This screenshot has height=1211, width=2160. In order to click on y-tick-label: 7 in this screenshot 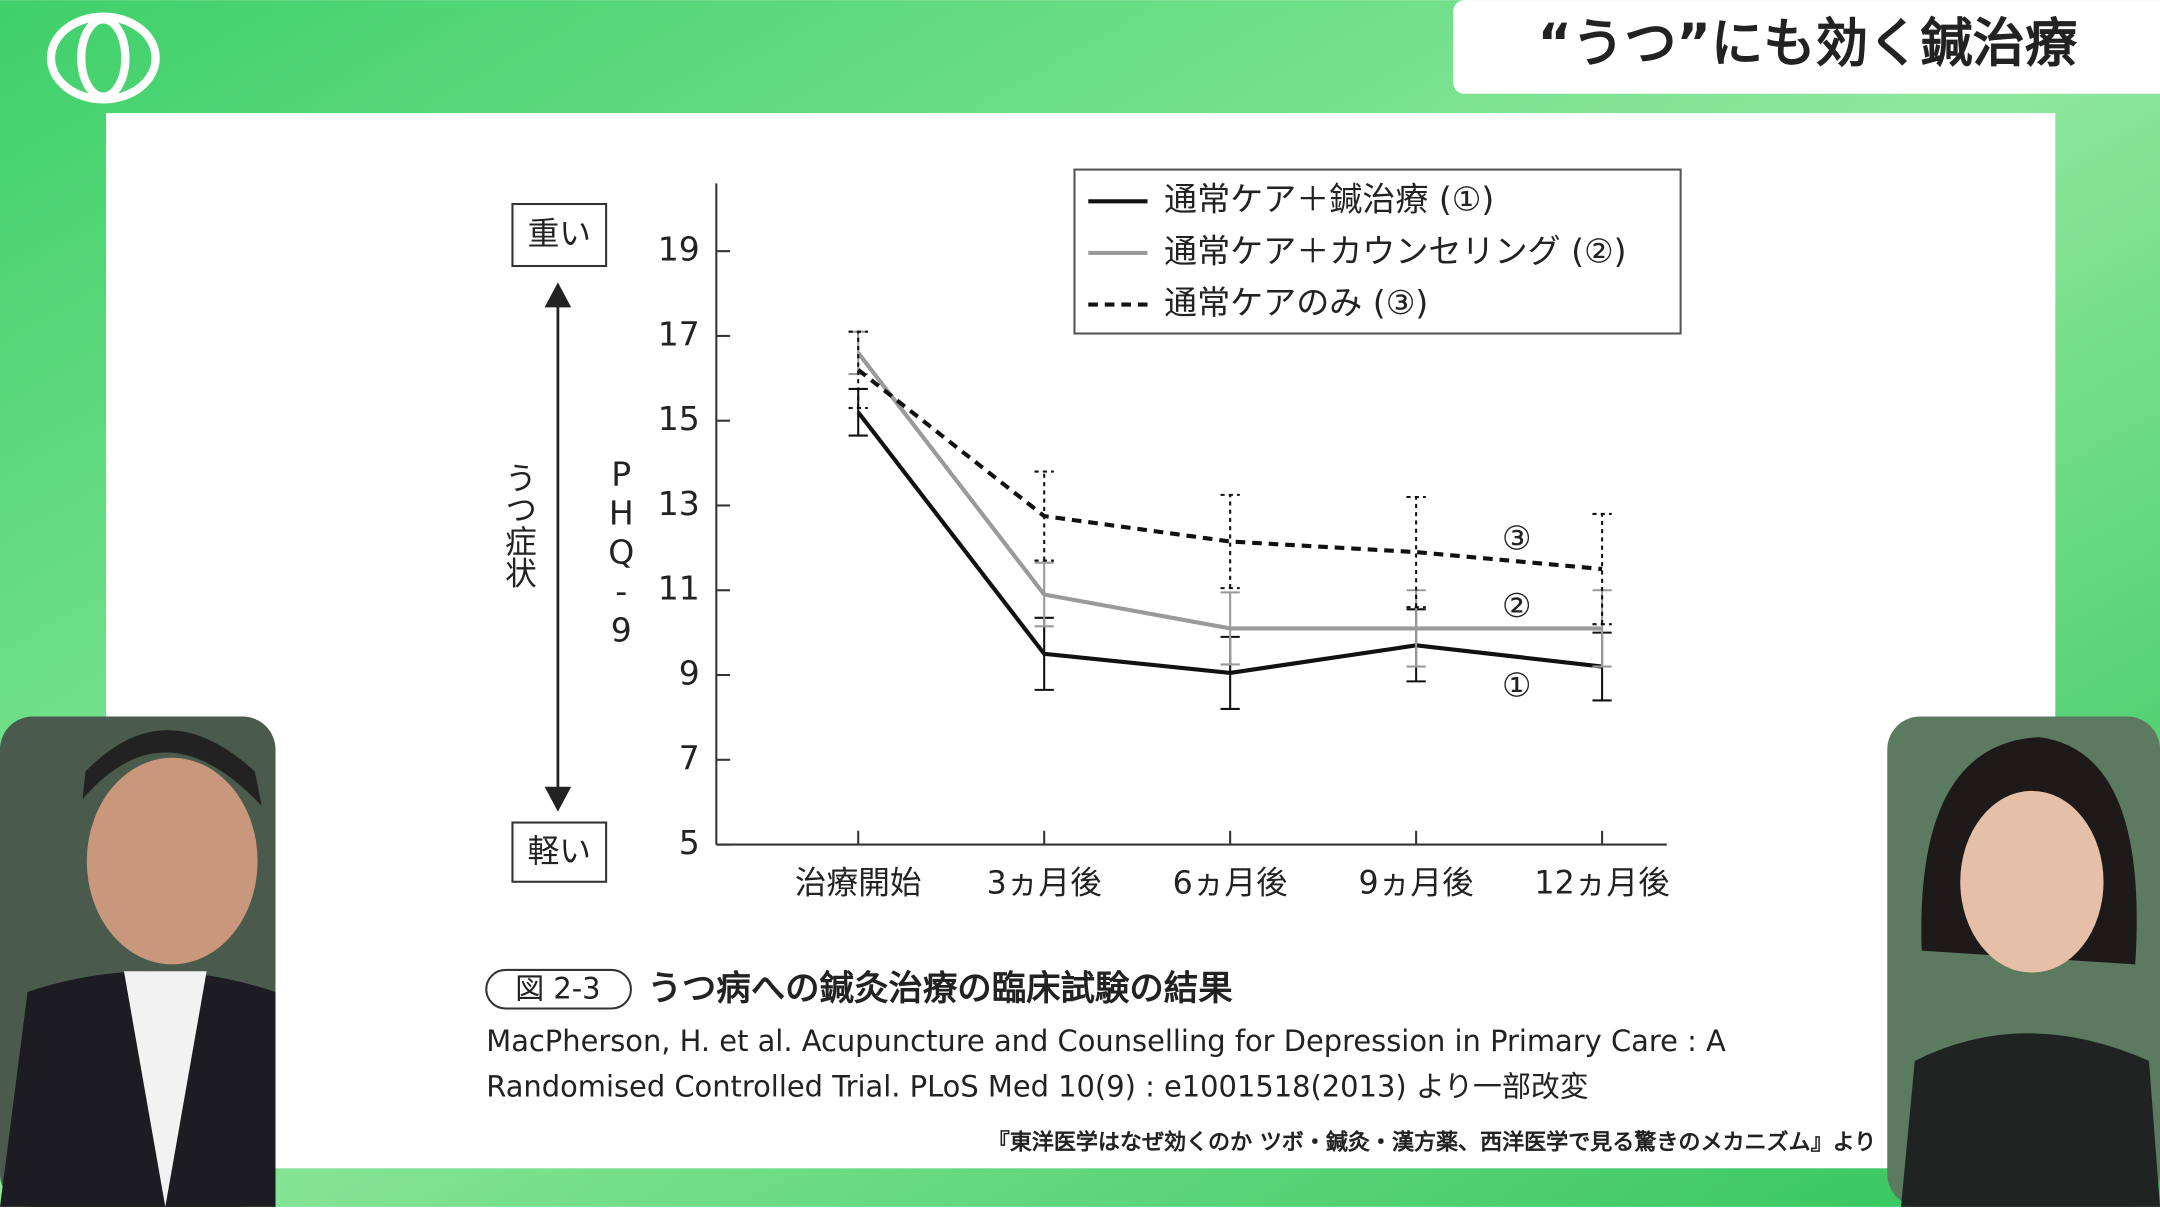, I will do `click(689, 757)`.